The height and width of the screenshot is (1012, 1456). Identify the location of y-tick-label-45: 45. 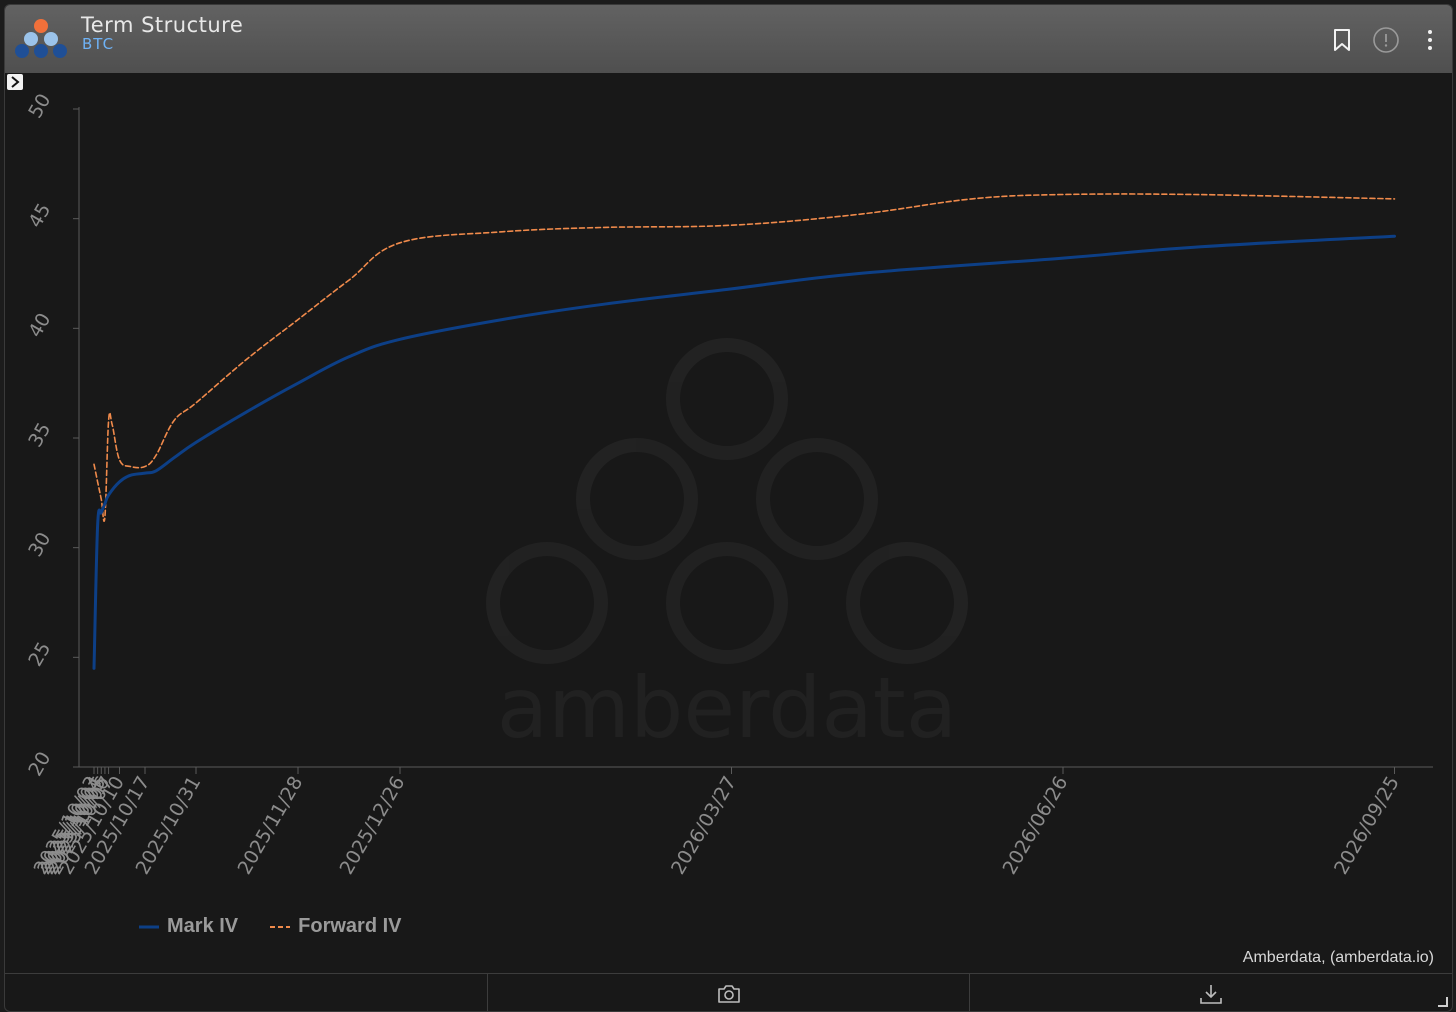
(39, 216).